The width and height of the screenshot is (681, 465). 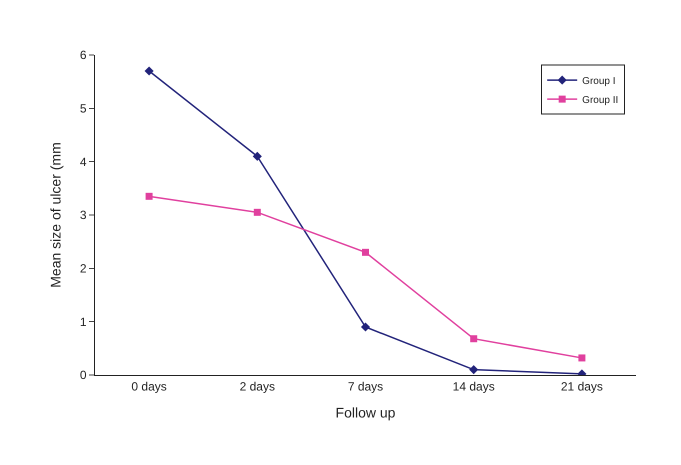 I want to click on x-tick-label: 21 days, so click(x=581, y=386).